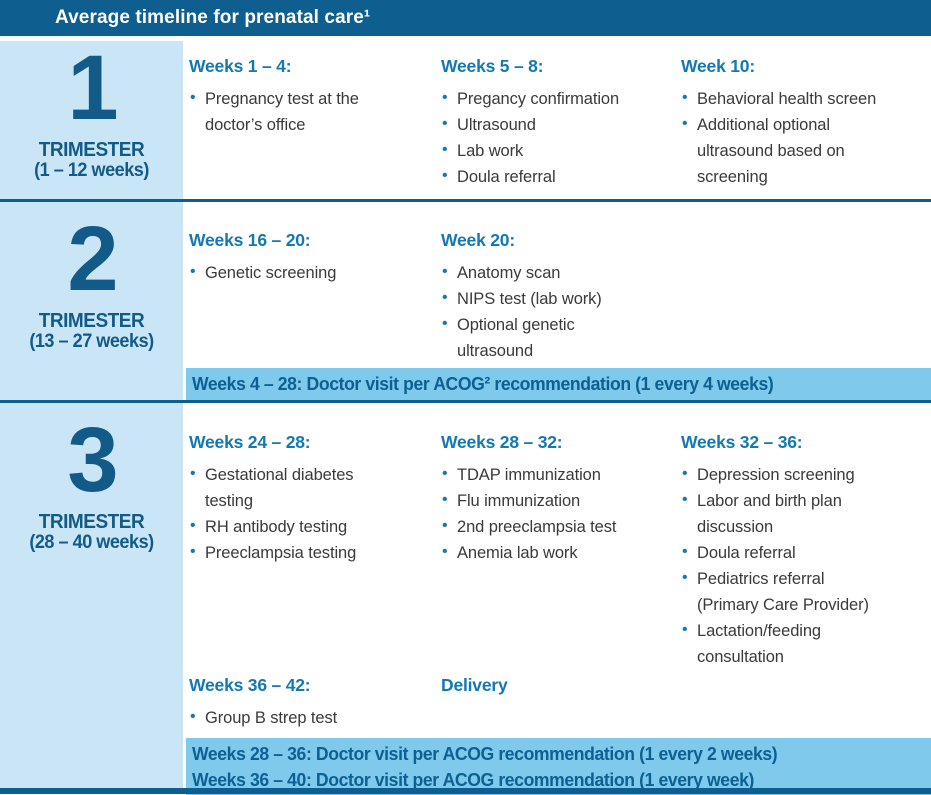  What do you see at coordinates (783, 98) in the screenshot?
I see `bullet-item: Behavioral health screen` at bounding box center [783, 98].